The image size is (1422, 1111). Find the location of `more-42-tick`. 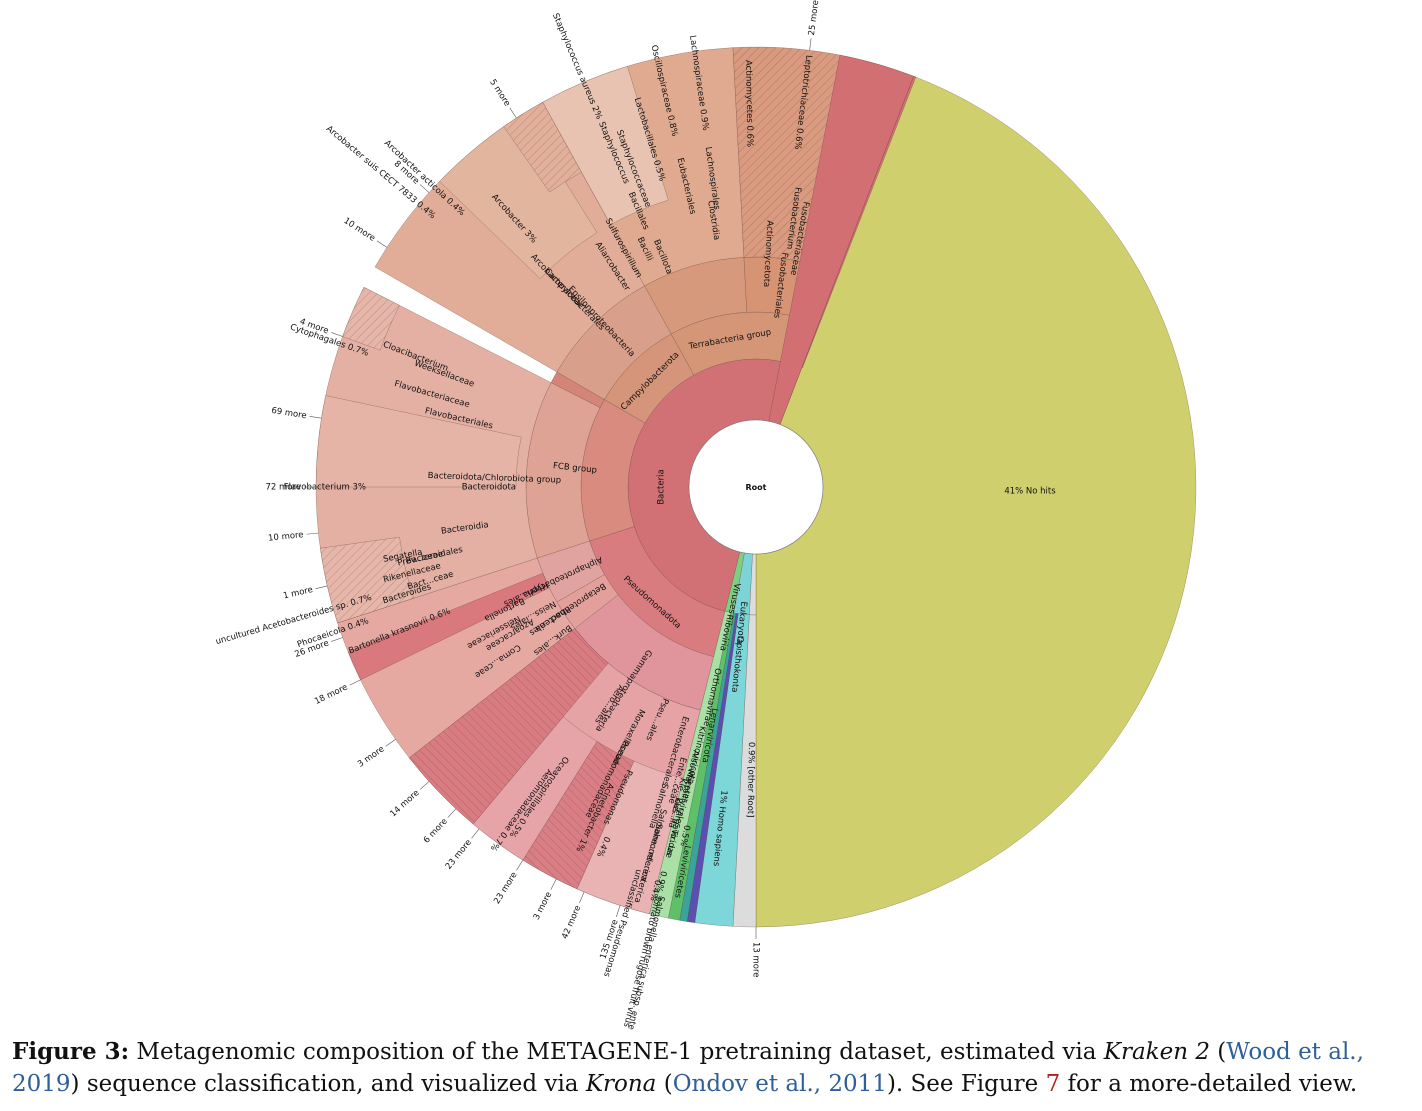

more-42-tick is located at coordinates (582, 897).